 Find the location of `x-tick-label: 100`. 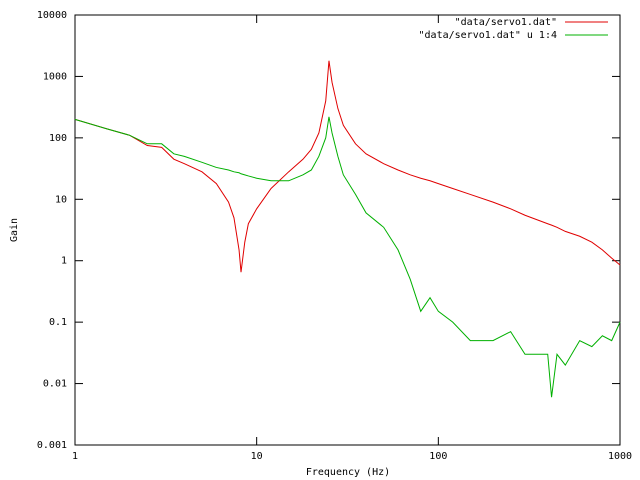

x-tick-label: 100 is located at coordinates (438, 456).